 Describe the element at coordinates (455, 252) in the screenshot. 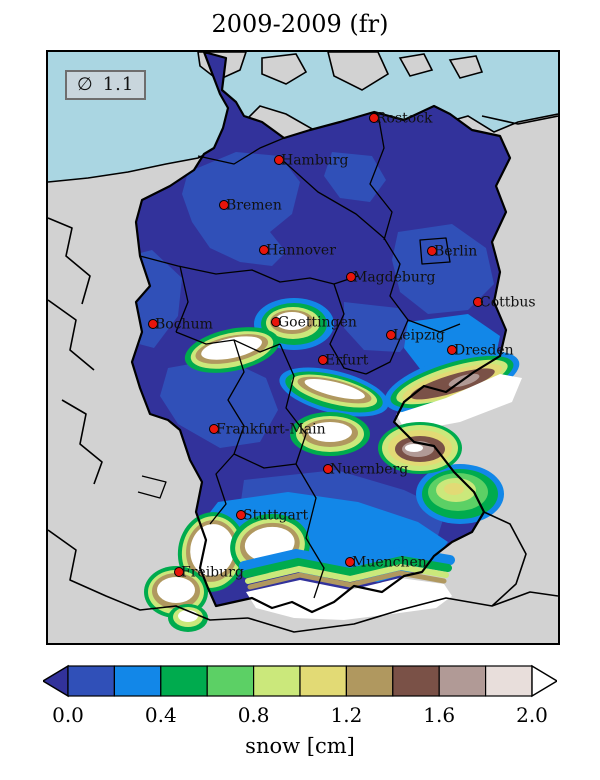

I see `city-label: Berlin` at that location.